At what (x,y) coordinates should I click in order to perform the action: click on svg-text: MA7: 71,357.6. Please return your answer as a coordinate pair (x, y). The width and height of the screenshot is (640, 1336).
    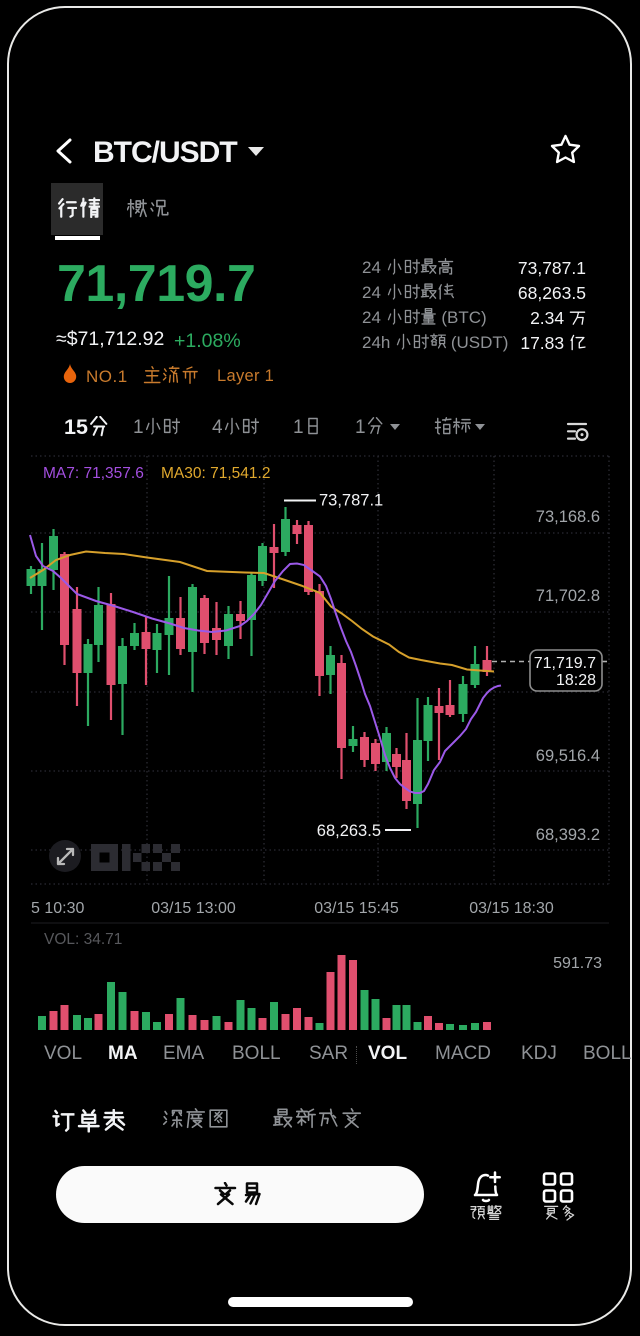
    Looking at the image, I should click on (93, 473).